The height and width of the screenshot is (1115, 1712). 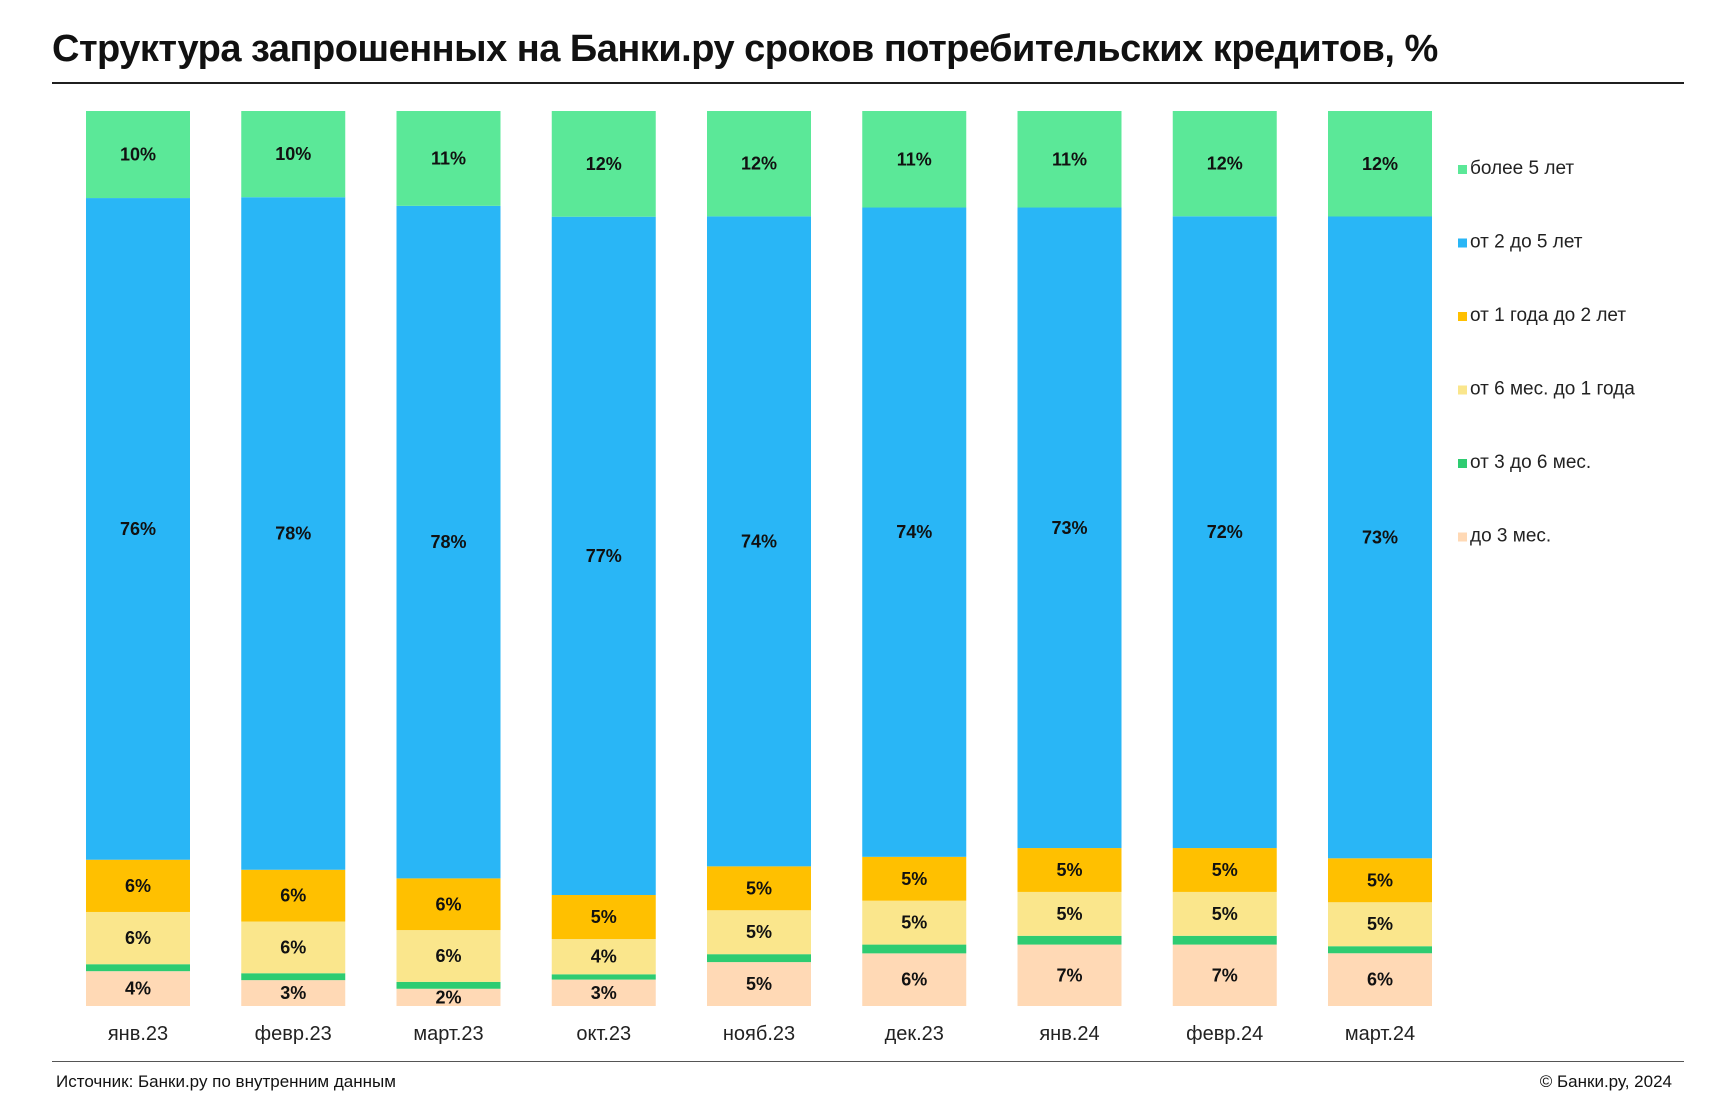 I want to click on segment-label: 2%, so click(x=448, y=997).